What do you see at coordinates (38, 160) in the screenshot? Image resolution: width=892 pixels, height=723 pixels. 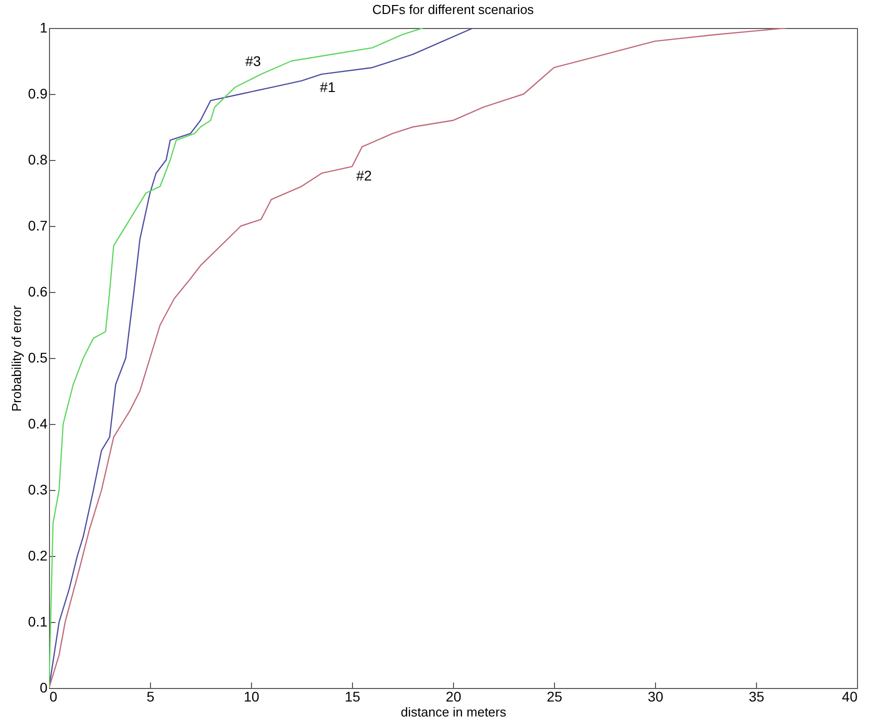 I see `y-tick-label: 0.8` at bounding box center [38, 160].